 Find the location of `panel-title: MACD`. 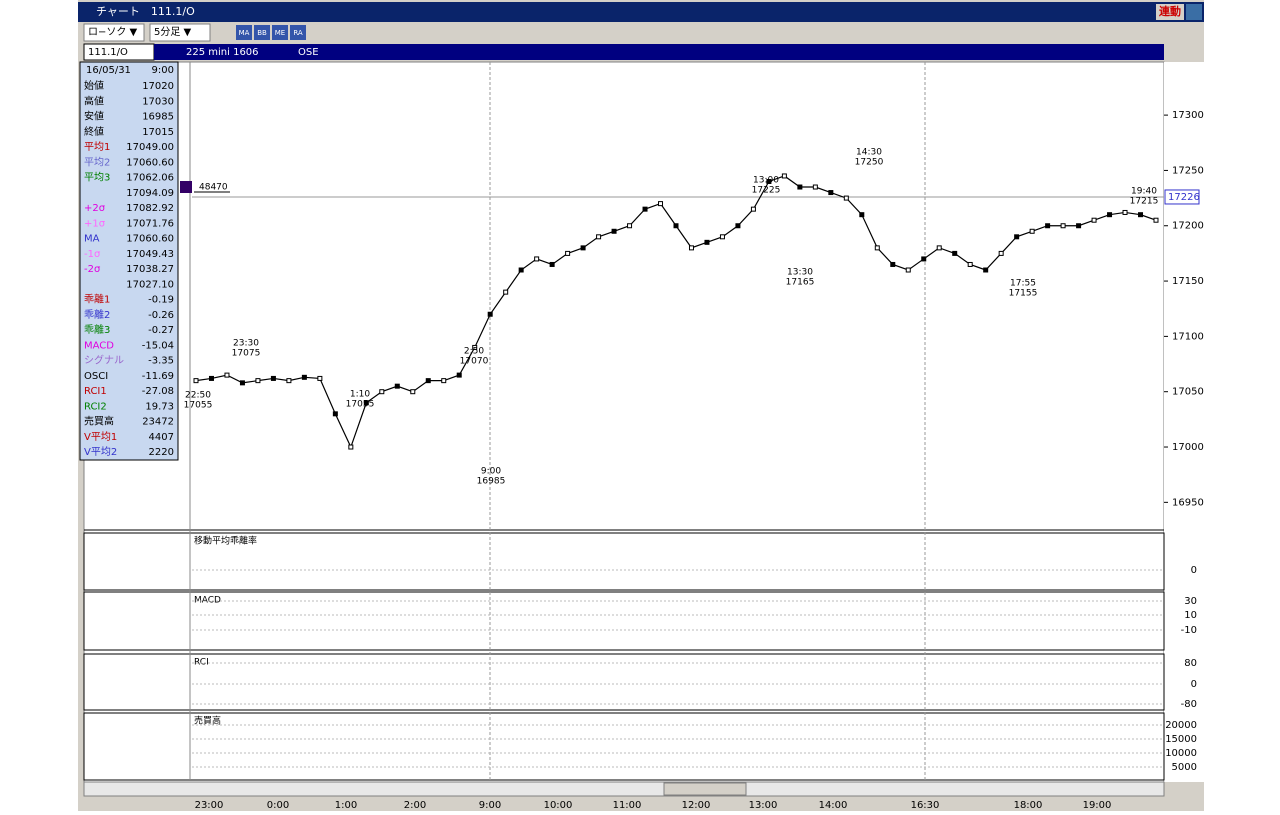

panel-title: MACD is located at coordinates (207, 601).